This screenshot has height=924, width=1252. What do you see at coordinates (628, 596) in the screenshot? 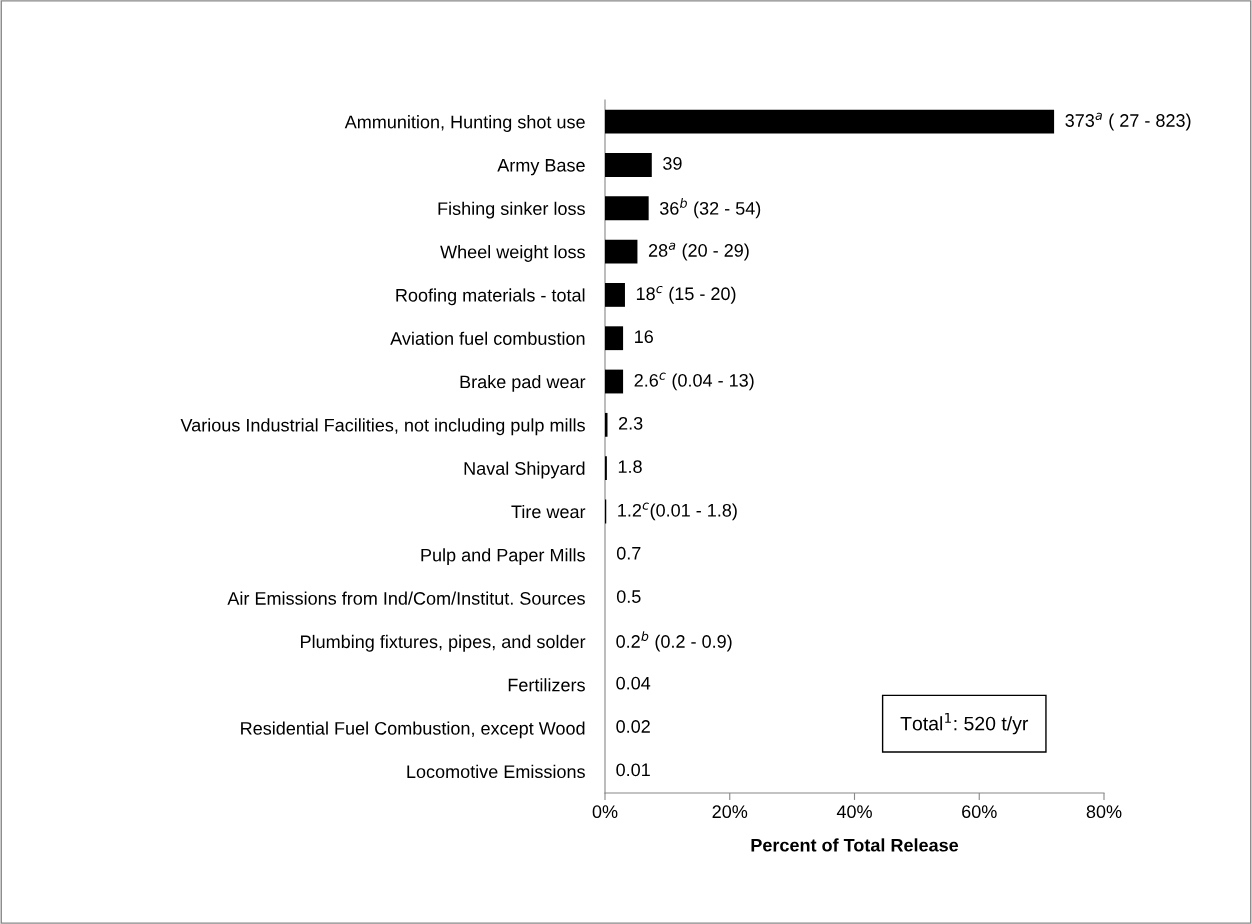
I see `annotation: 0.5` at bounding box center [628, 596].